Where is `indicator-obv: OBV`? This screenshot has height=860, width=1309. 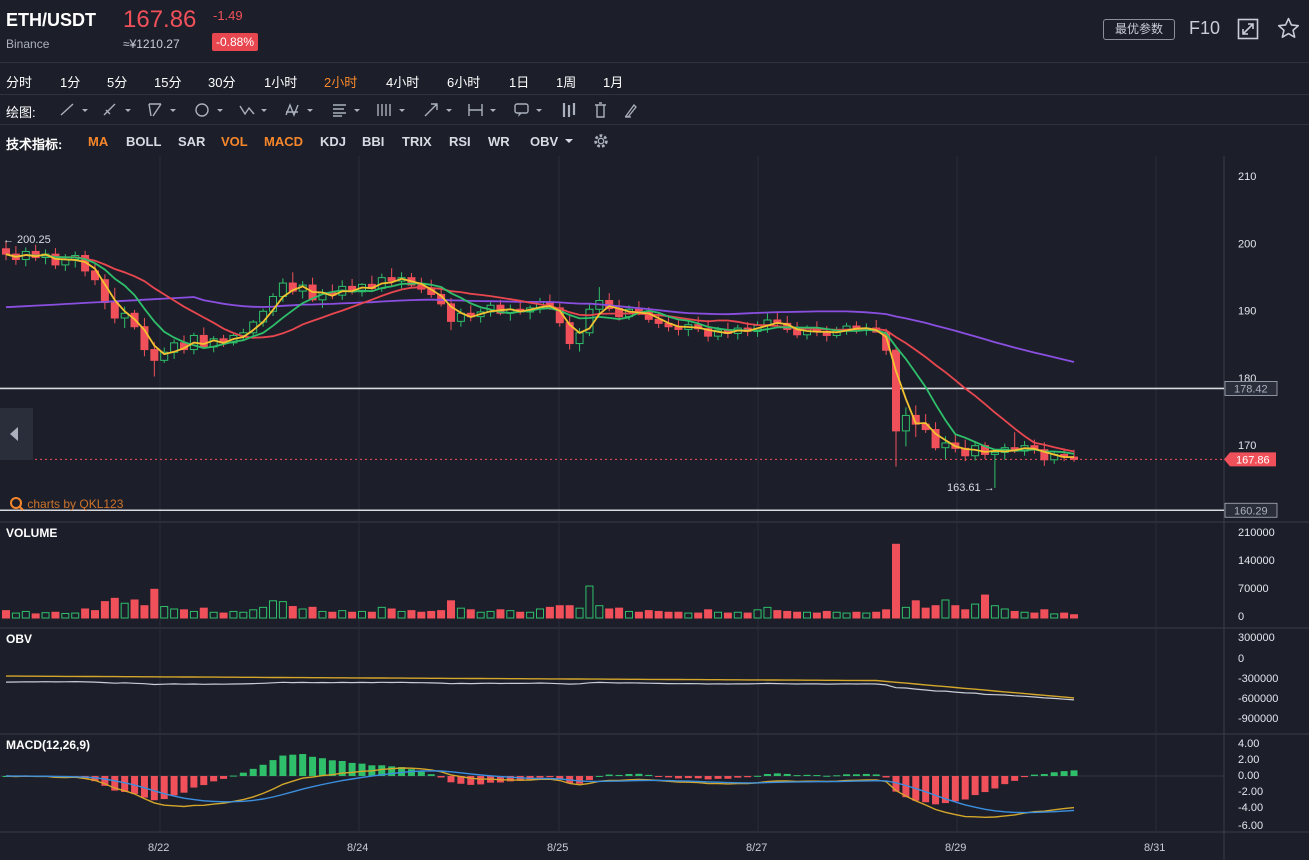 indicator-obv: OBV is located at coordinates (544, 141).